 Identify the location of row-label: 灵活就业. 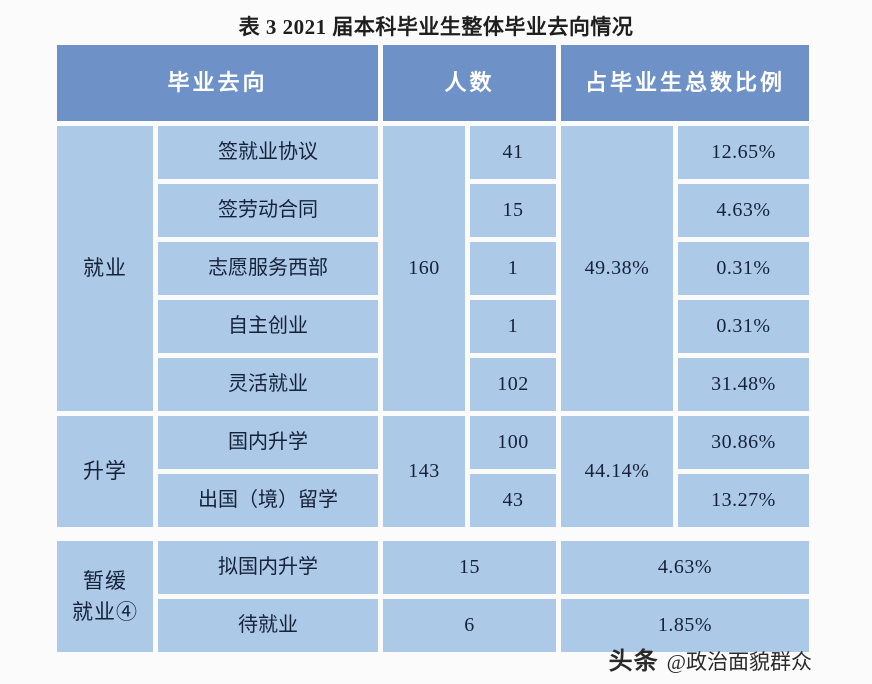
(268, 384).